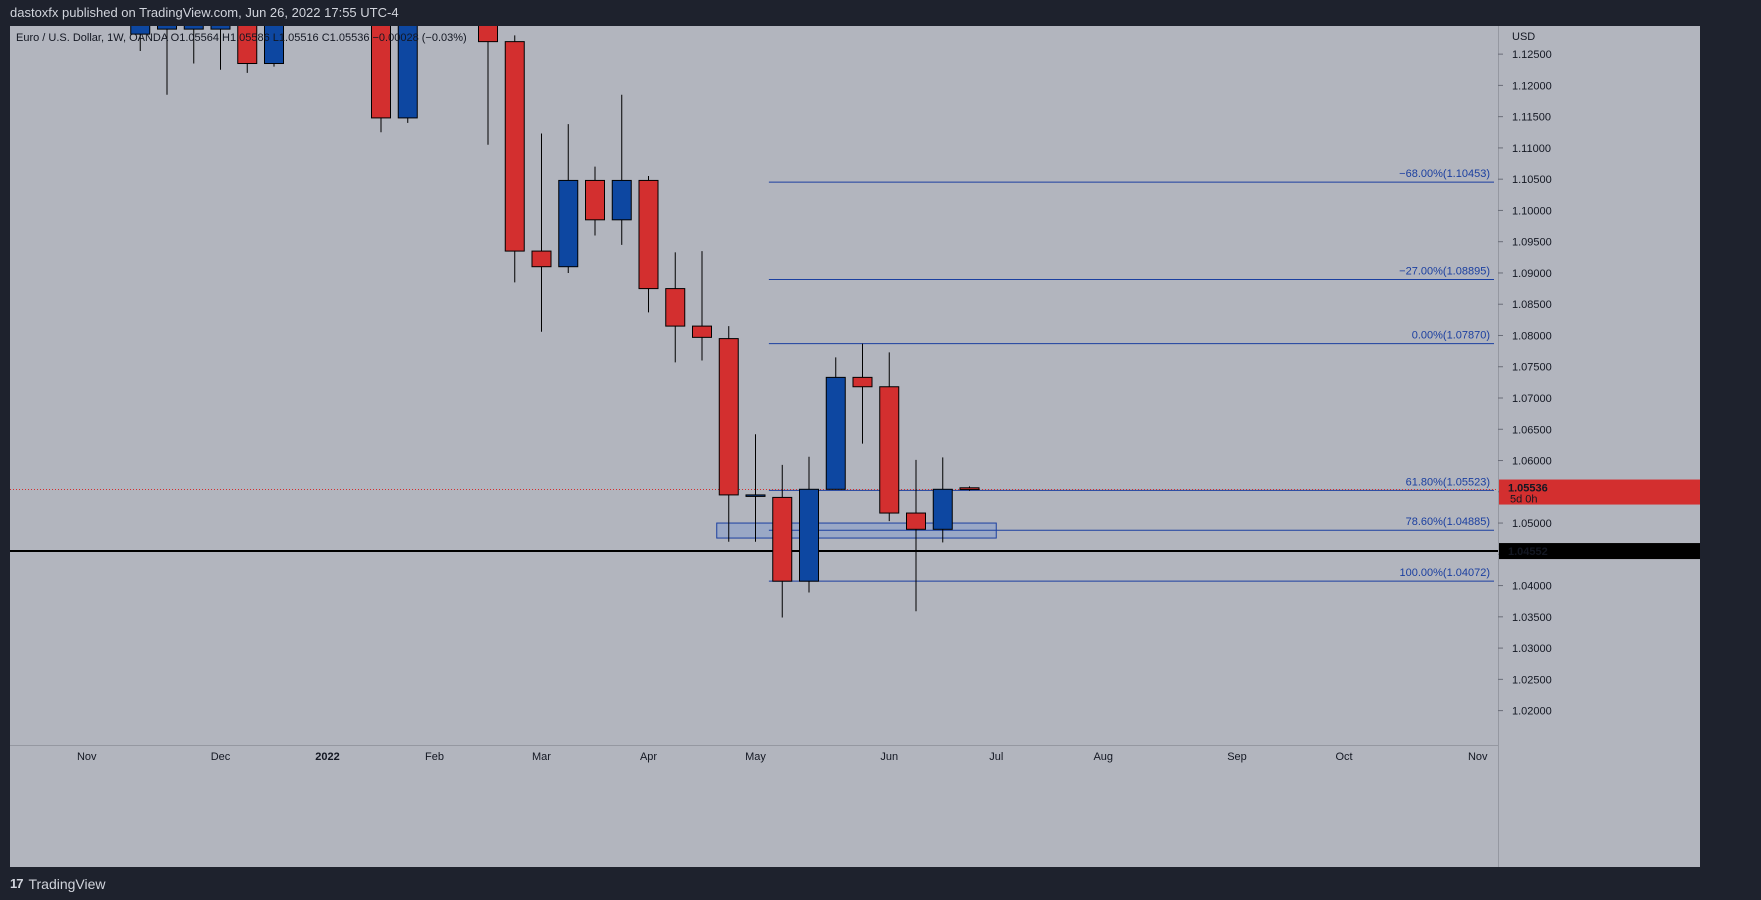 This screenshot has height=900, width=1761. What do you see at coordinates (755, 757) in the screenshot?
I see `x-tick-label: May` at bounding box center [755, 757].